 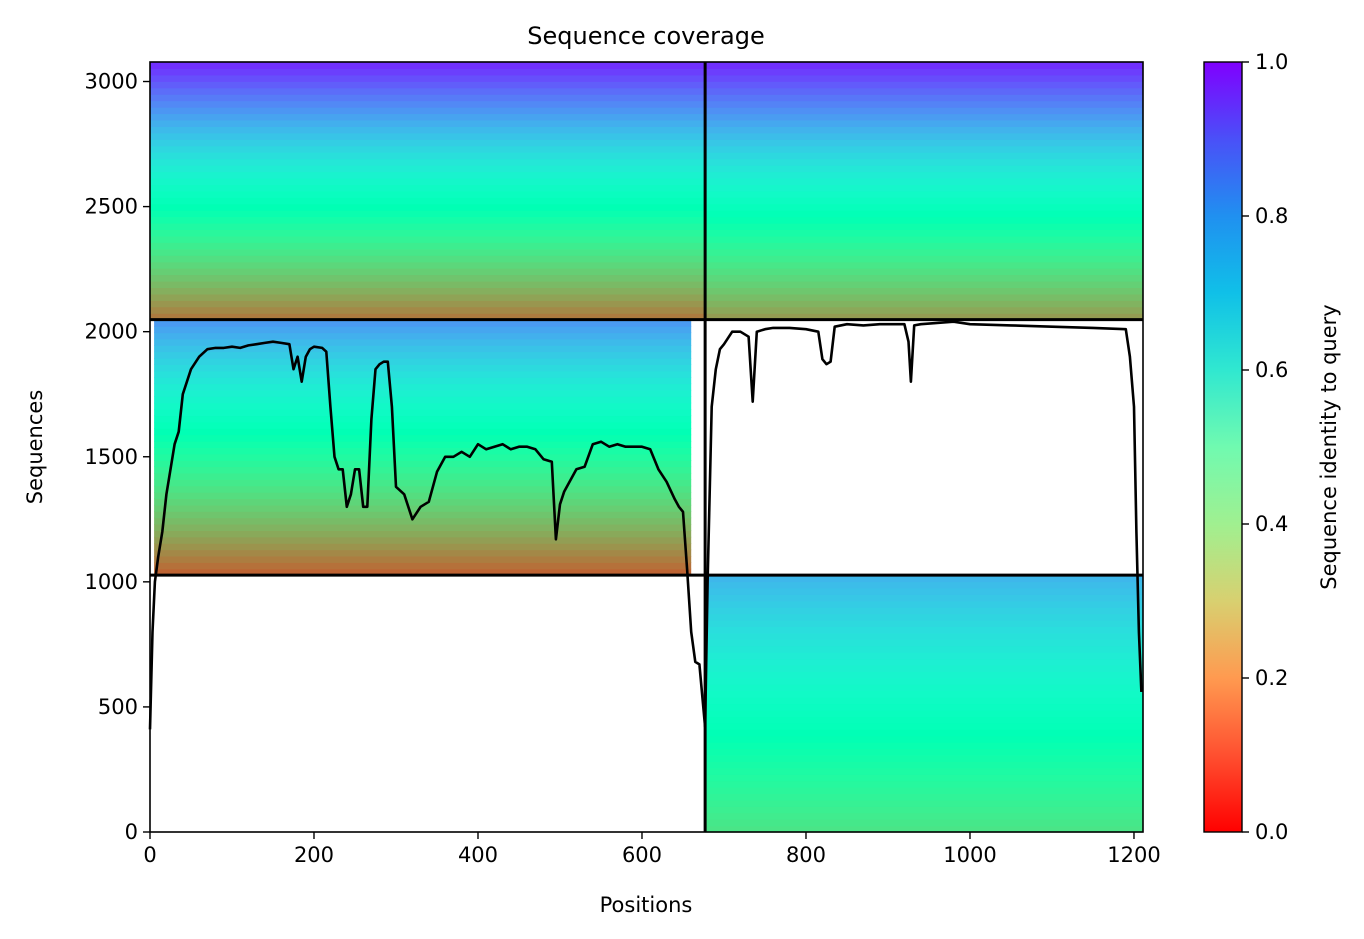 I want to click on y-tick-label: 2000, so click(x=111, y=332).